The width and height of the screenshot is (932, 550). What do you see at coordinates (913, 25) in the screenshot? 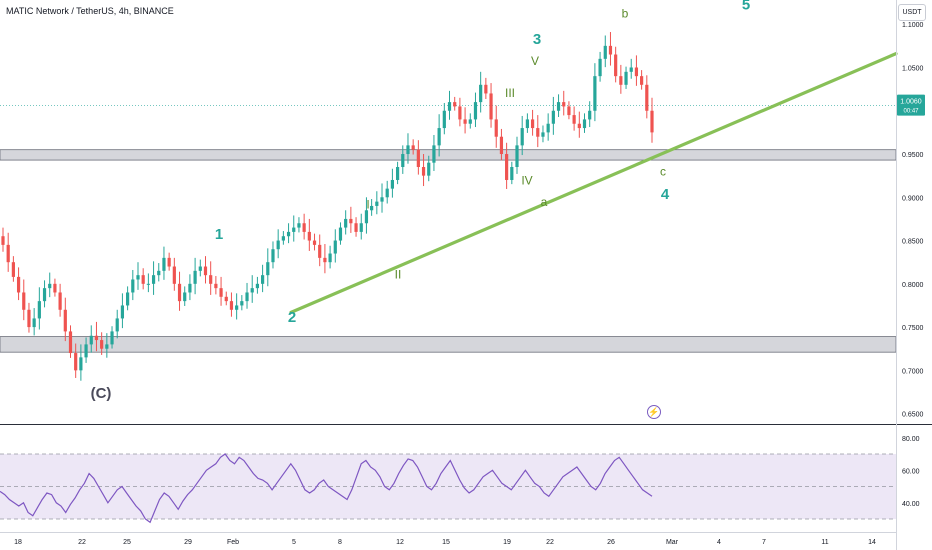
I see `price-tick-label: 1.1000` at bounding box center [913, 25].